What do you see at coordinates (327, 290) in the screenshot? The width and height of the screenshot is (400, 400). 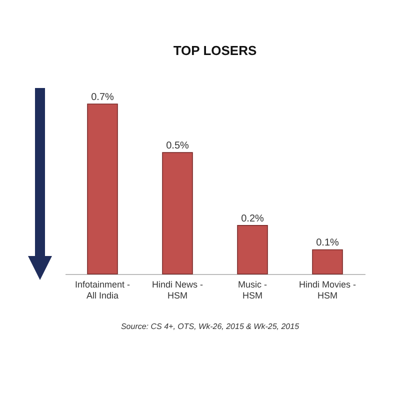 I see `x-tick-label: Hindi Movies - HSM` at bounding box center [327, 290].